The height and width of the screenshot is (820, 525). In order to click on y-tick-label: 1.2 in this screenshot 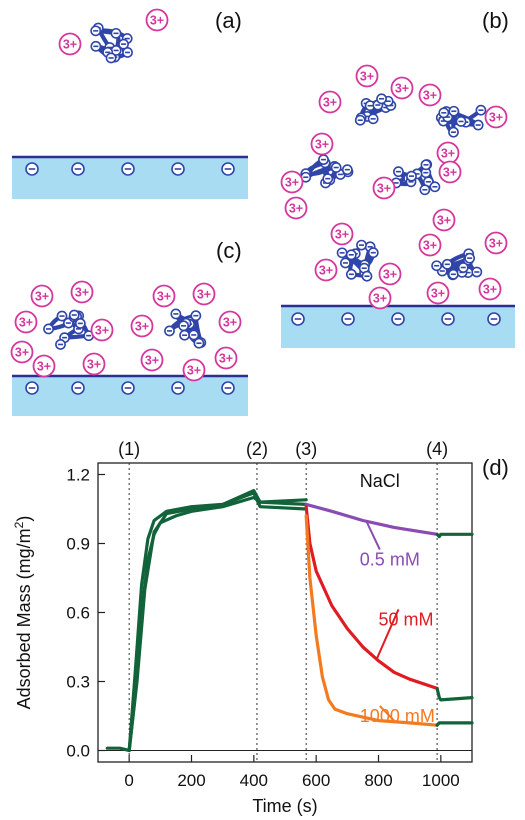, I will do `click(78, 475)`.